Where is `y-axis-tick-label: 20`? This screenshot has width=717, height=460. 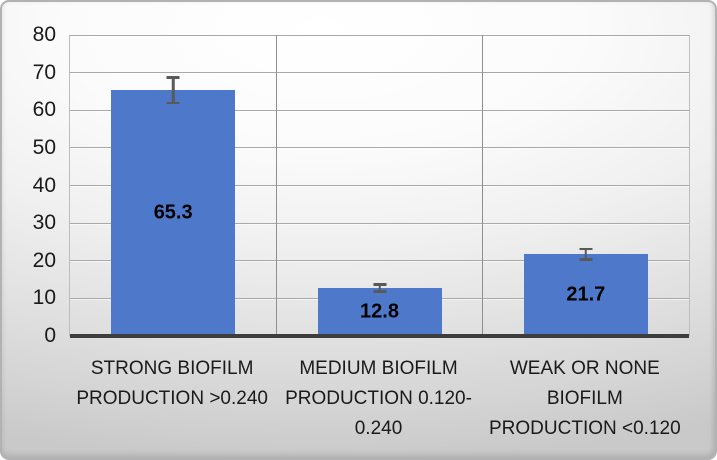 y-axis-tick-label: 20 is located at coordinates (44, 260).